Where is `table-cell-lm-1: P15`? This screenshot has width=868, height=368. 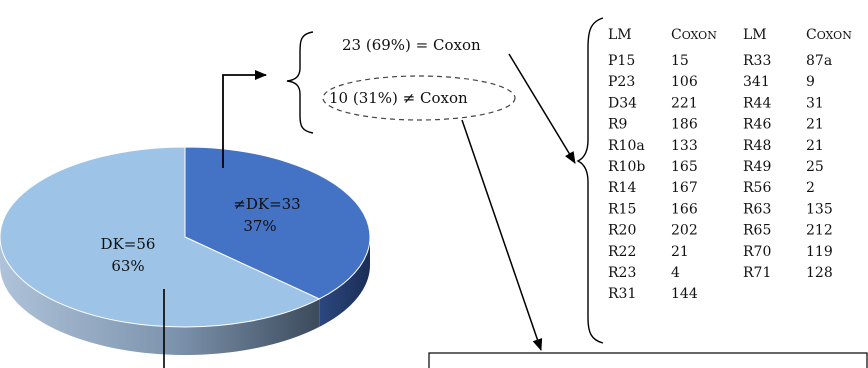
table-cell-lm-1: P15 is located at coordinates (621, 61).